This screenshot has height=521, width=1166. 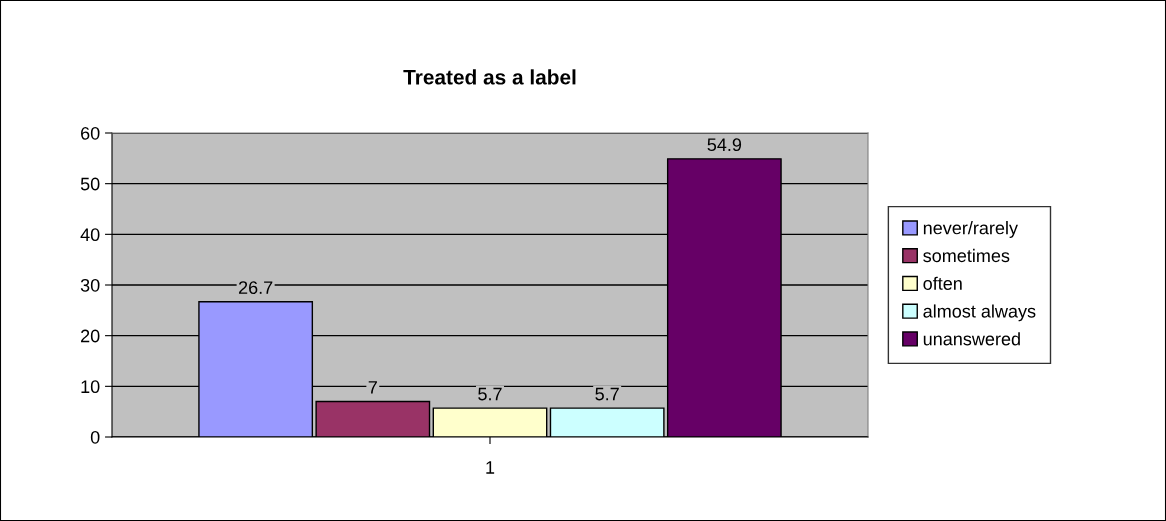 What do you see at coordinates (966, 255) in the screenshot?
I see `legend-label: sometimes` at bounding box center [966, 255].